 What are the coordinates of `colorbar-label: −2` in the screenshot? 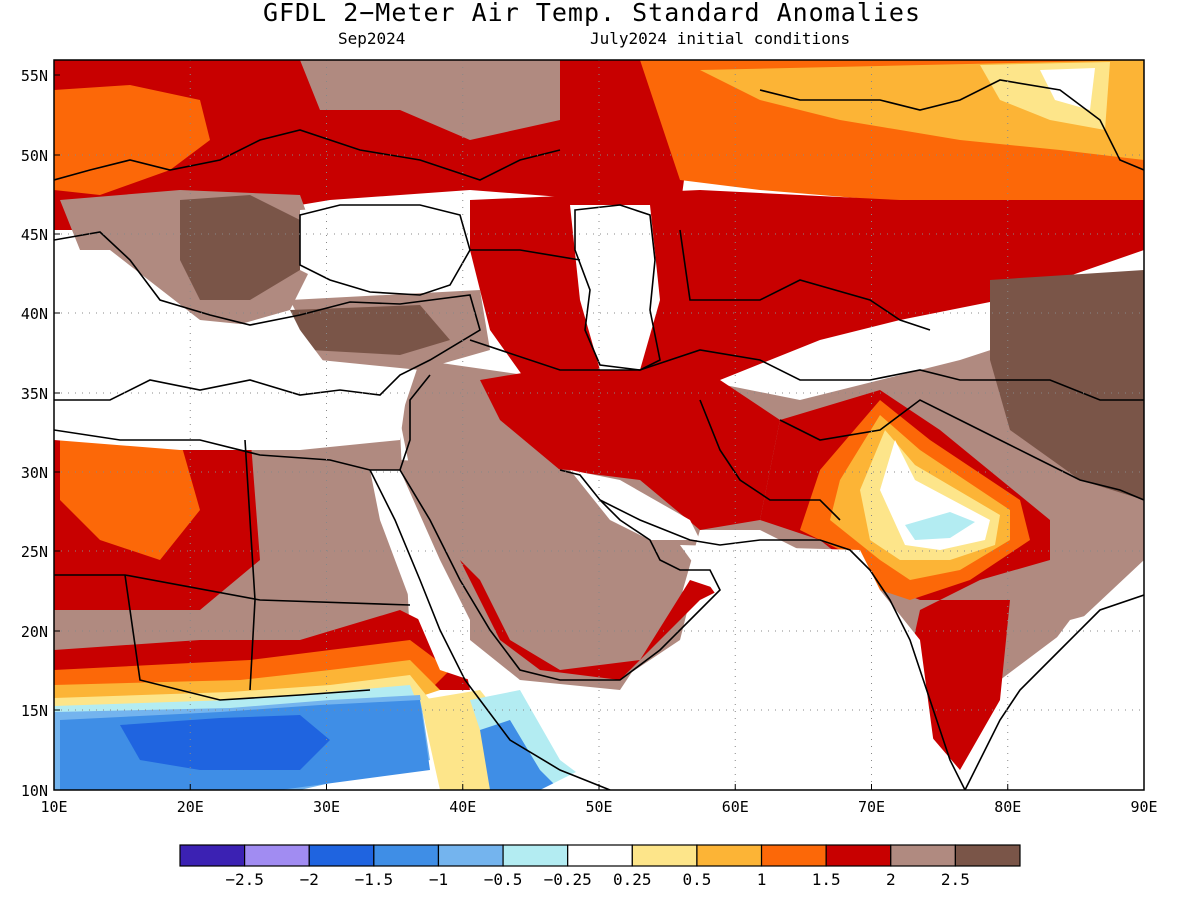 It's located at (309, 879).